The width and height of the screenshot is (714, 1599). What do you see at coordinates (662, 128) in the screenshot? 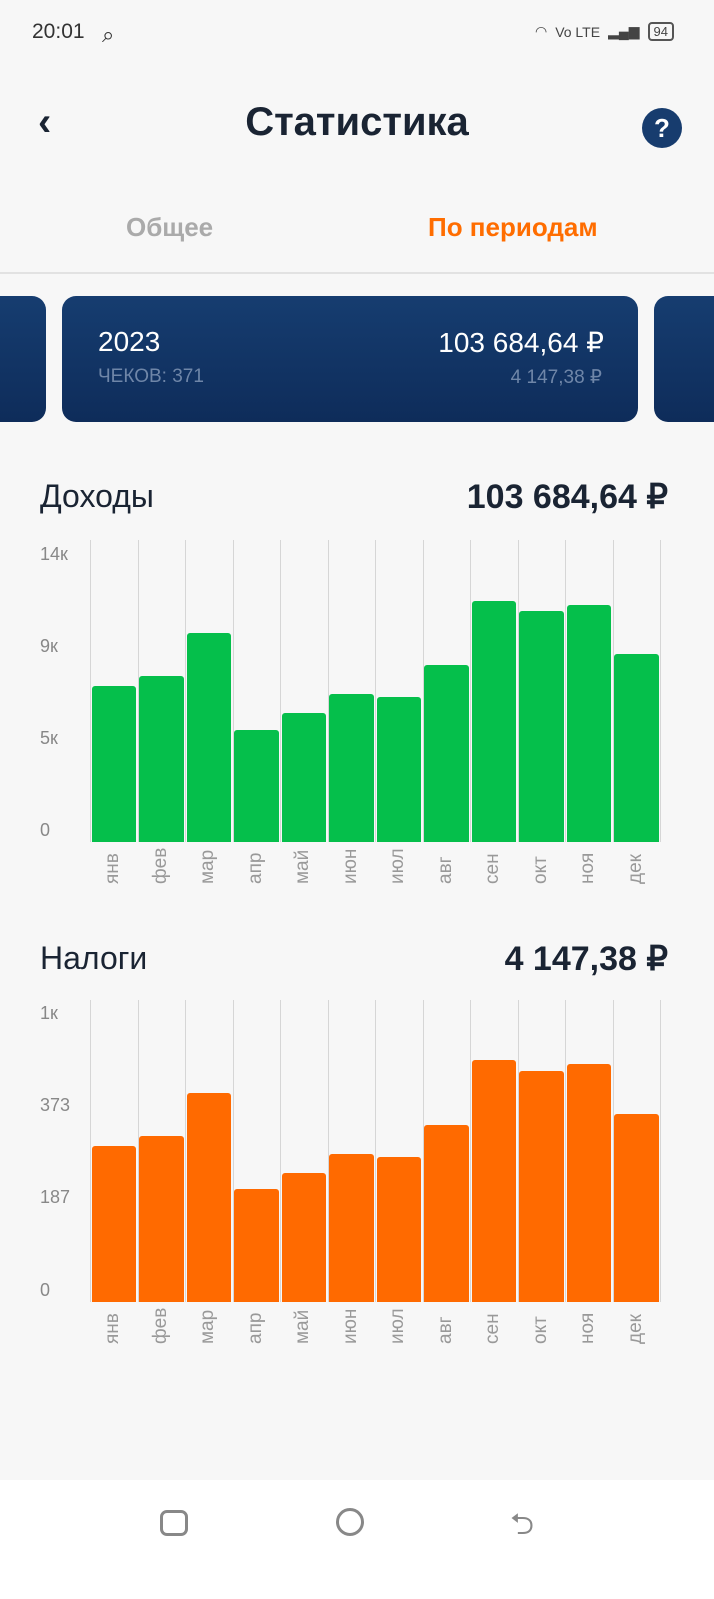
I see `help-button: ?` at bounding box center [662, 128].